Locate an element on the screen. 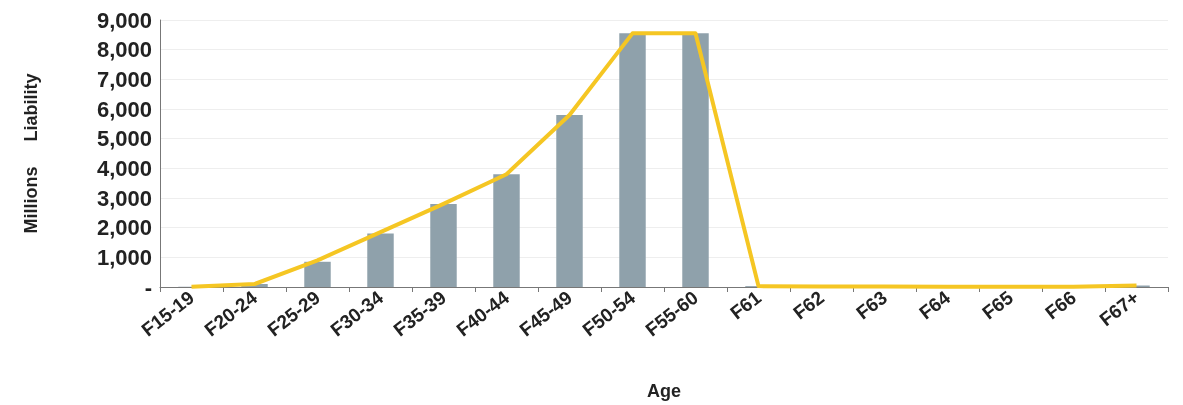 Image resolution: width=1183 pixels, height=405 pixels. y-tick-label: 6,000 is located at coordinates (124, 109).